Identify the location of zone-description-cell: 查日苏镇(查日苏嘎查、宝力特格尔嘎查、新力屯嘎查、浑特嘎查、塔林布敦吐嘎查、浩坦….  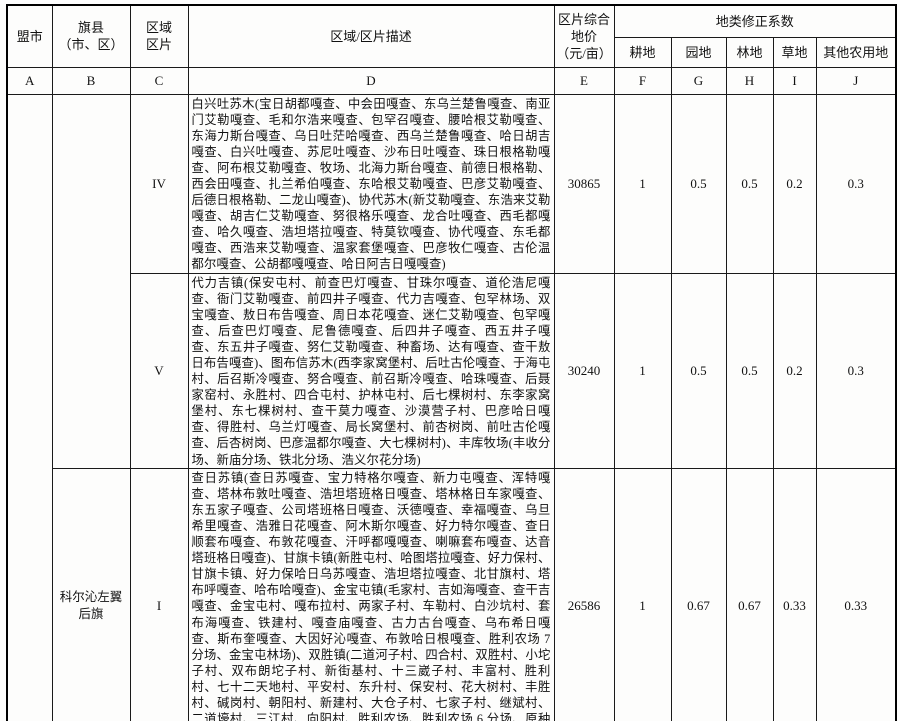
(371, 594).